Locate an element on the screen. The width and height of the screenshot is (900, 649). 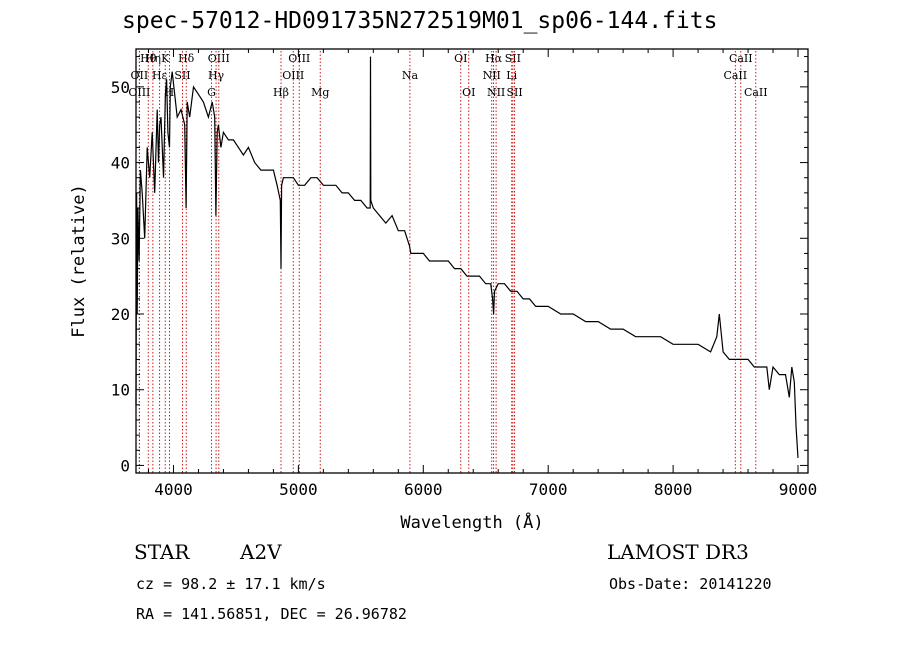
x-tick-label: 7000 is located at coordinates (548, 489).